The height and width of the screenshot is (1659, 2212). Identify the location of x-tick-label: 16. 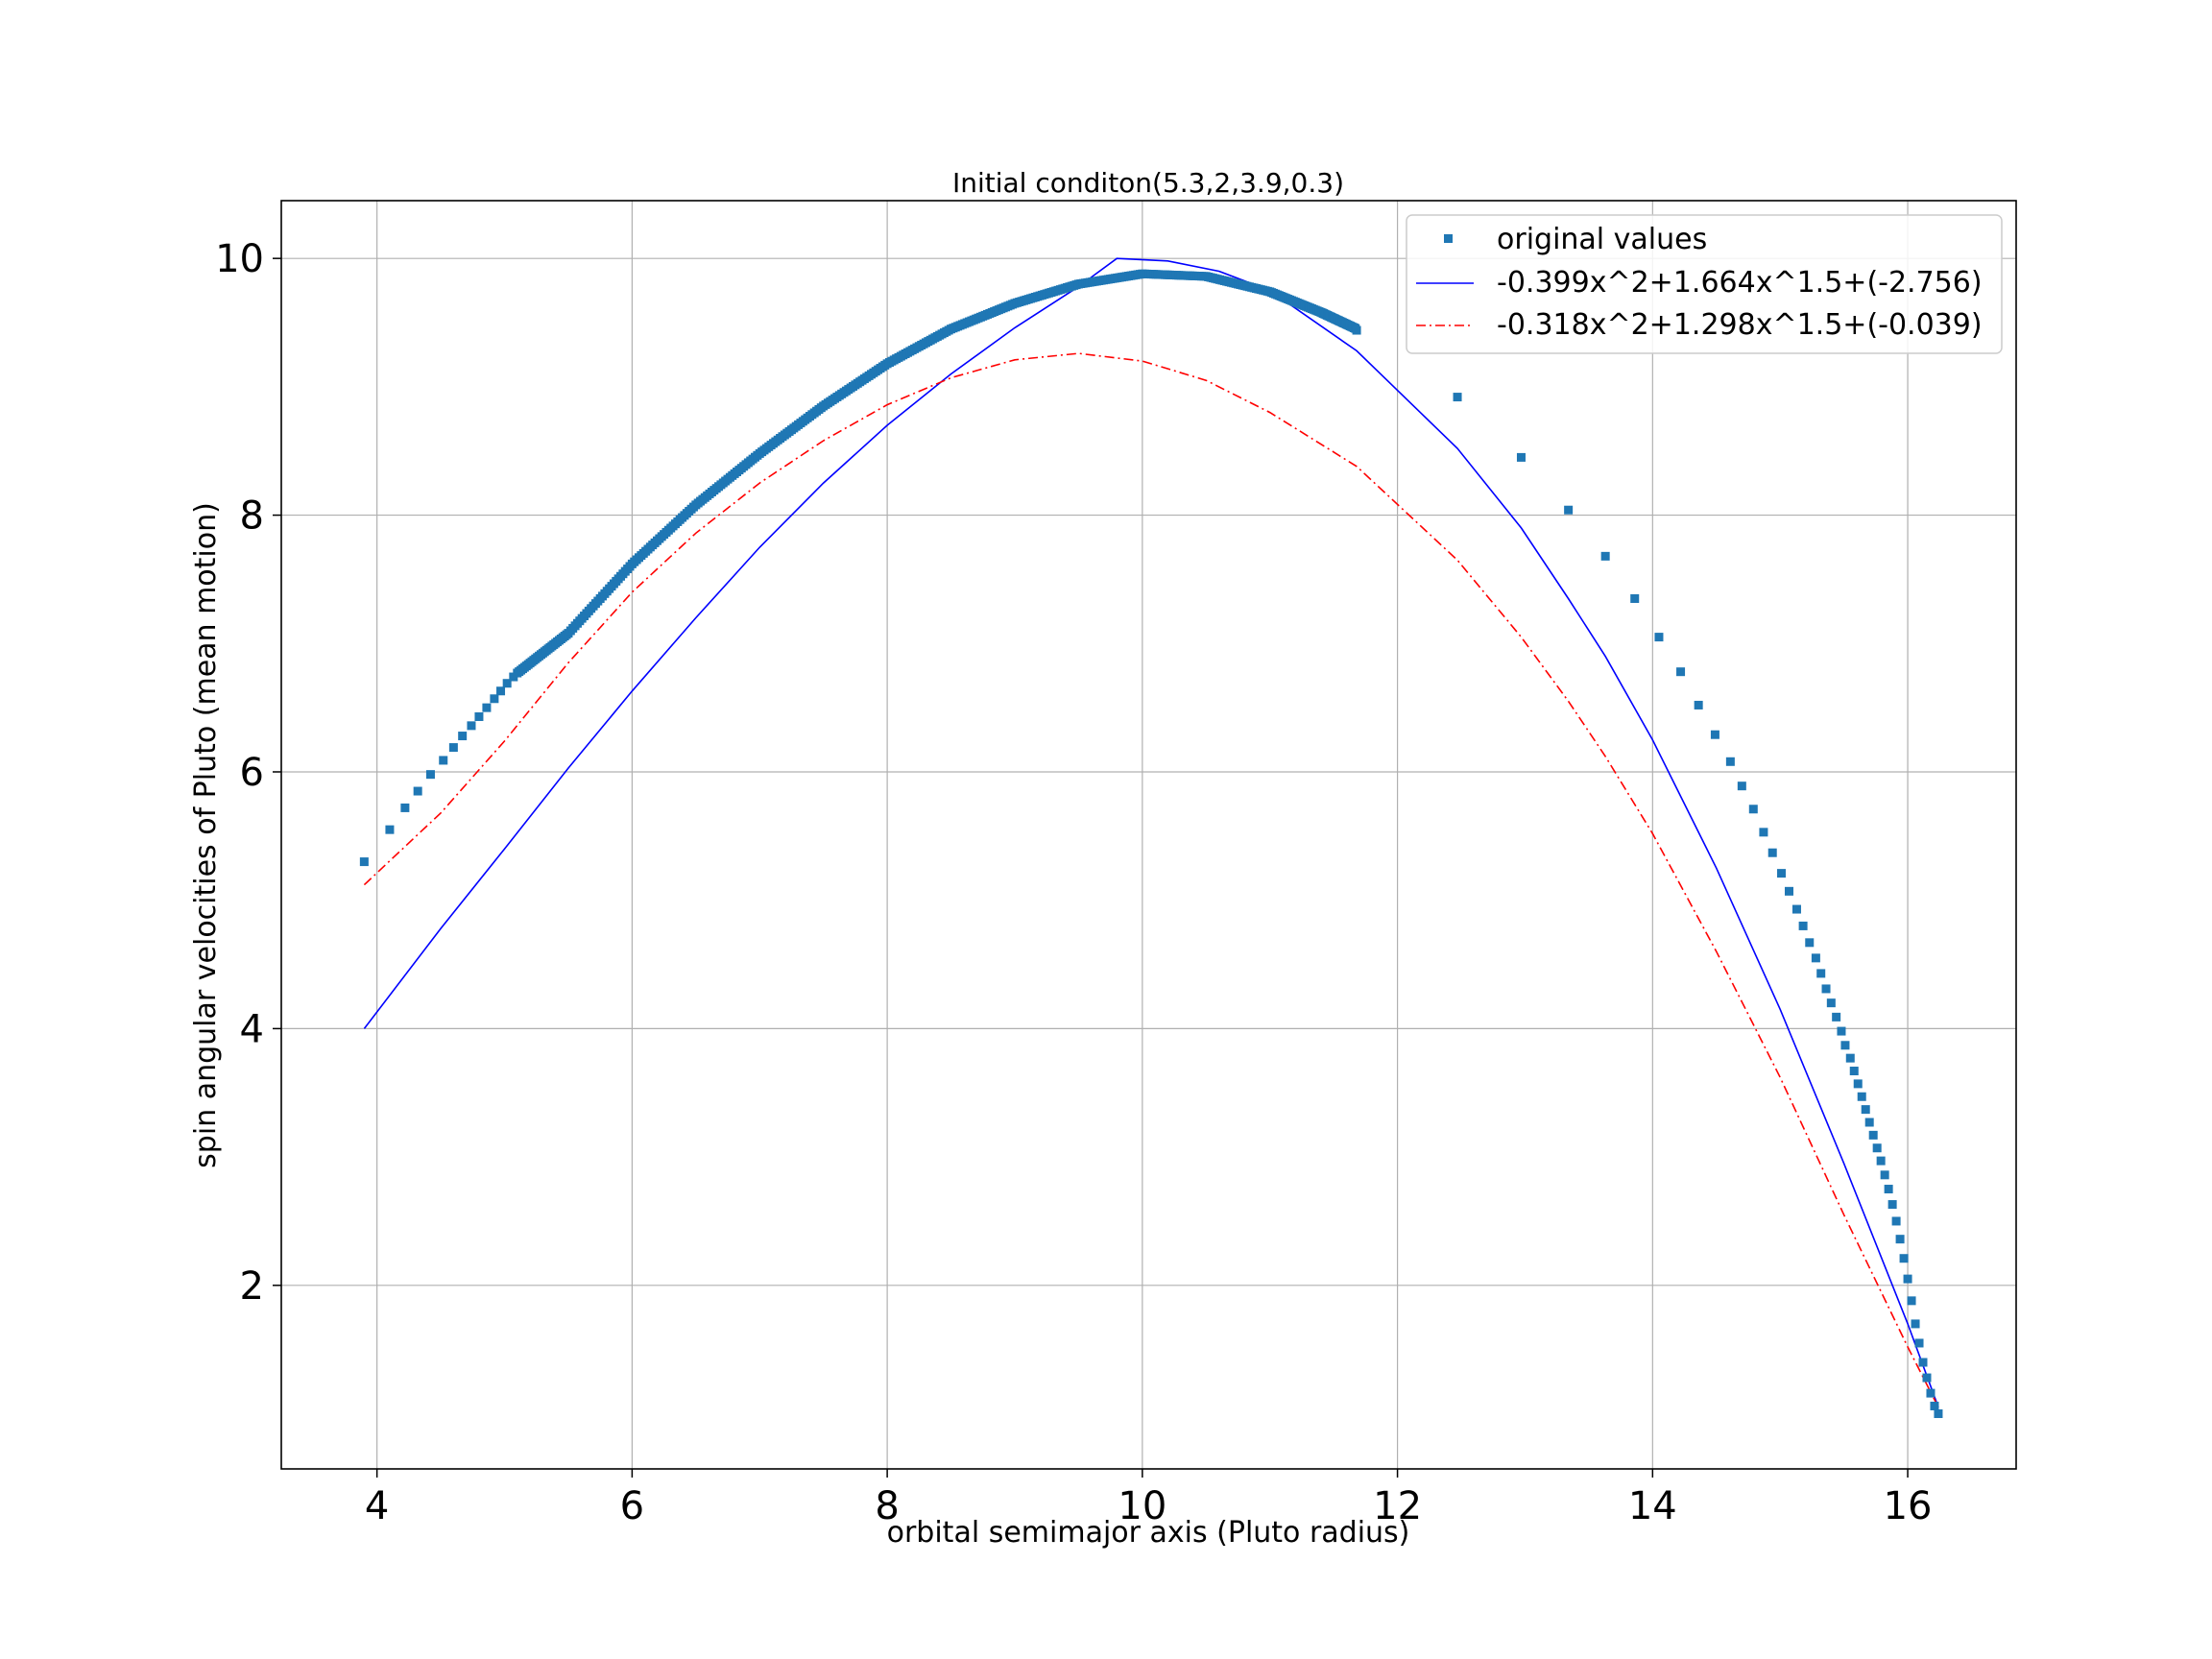
(1909, 1506).